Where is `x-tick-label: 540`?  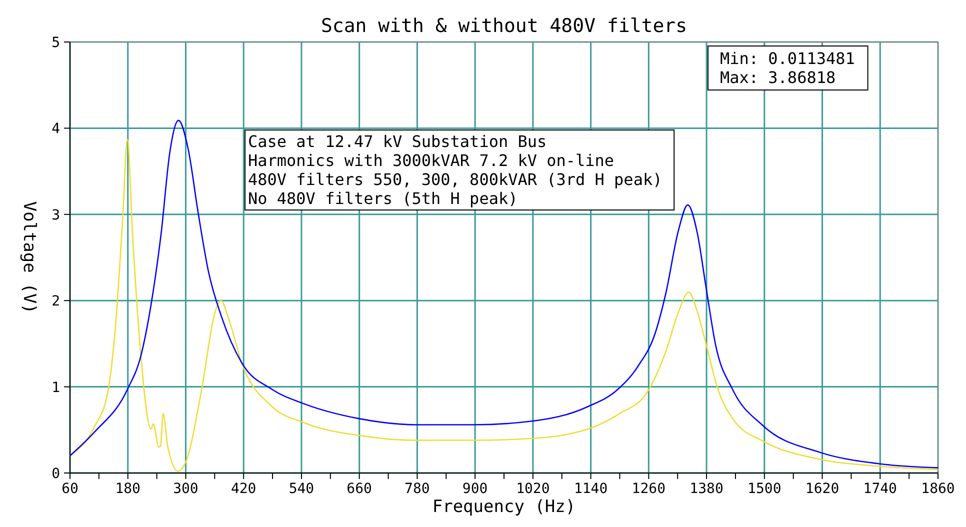 x-tick-label: 540 is located at coordinates (301, 489).